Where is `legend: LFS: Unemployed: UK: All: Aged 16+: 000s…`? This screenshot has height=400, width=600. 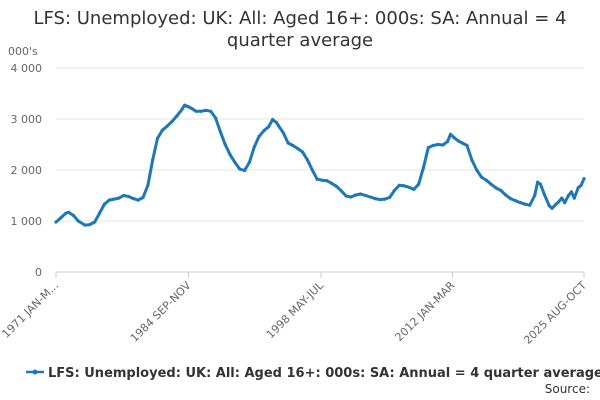
legend: LFS: Unemployed: UK: All: Aged 16+: 000s… is located at coordinates (313, 373).